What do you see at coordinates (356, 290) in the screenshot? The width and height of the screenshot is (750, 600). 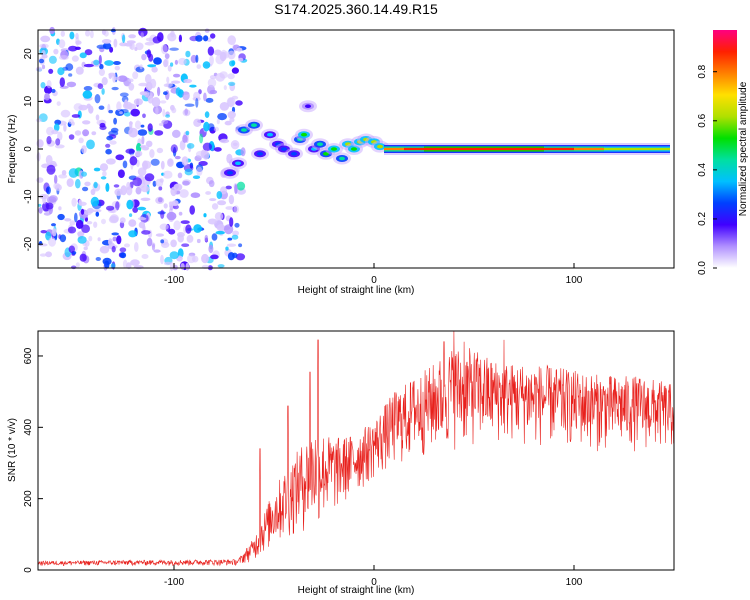 I see `spectrogram-x-axis-label: Height of straight line (km)` at bounding box center [356, 290].